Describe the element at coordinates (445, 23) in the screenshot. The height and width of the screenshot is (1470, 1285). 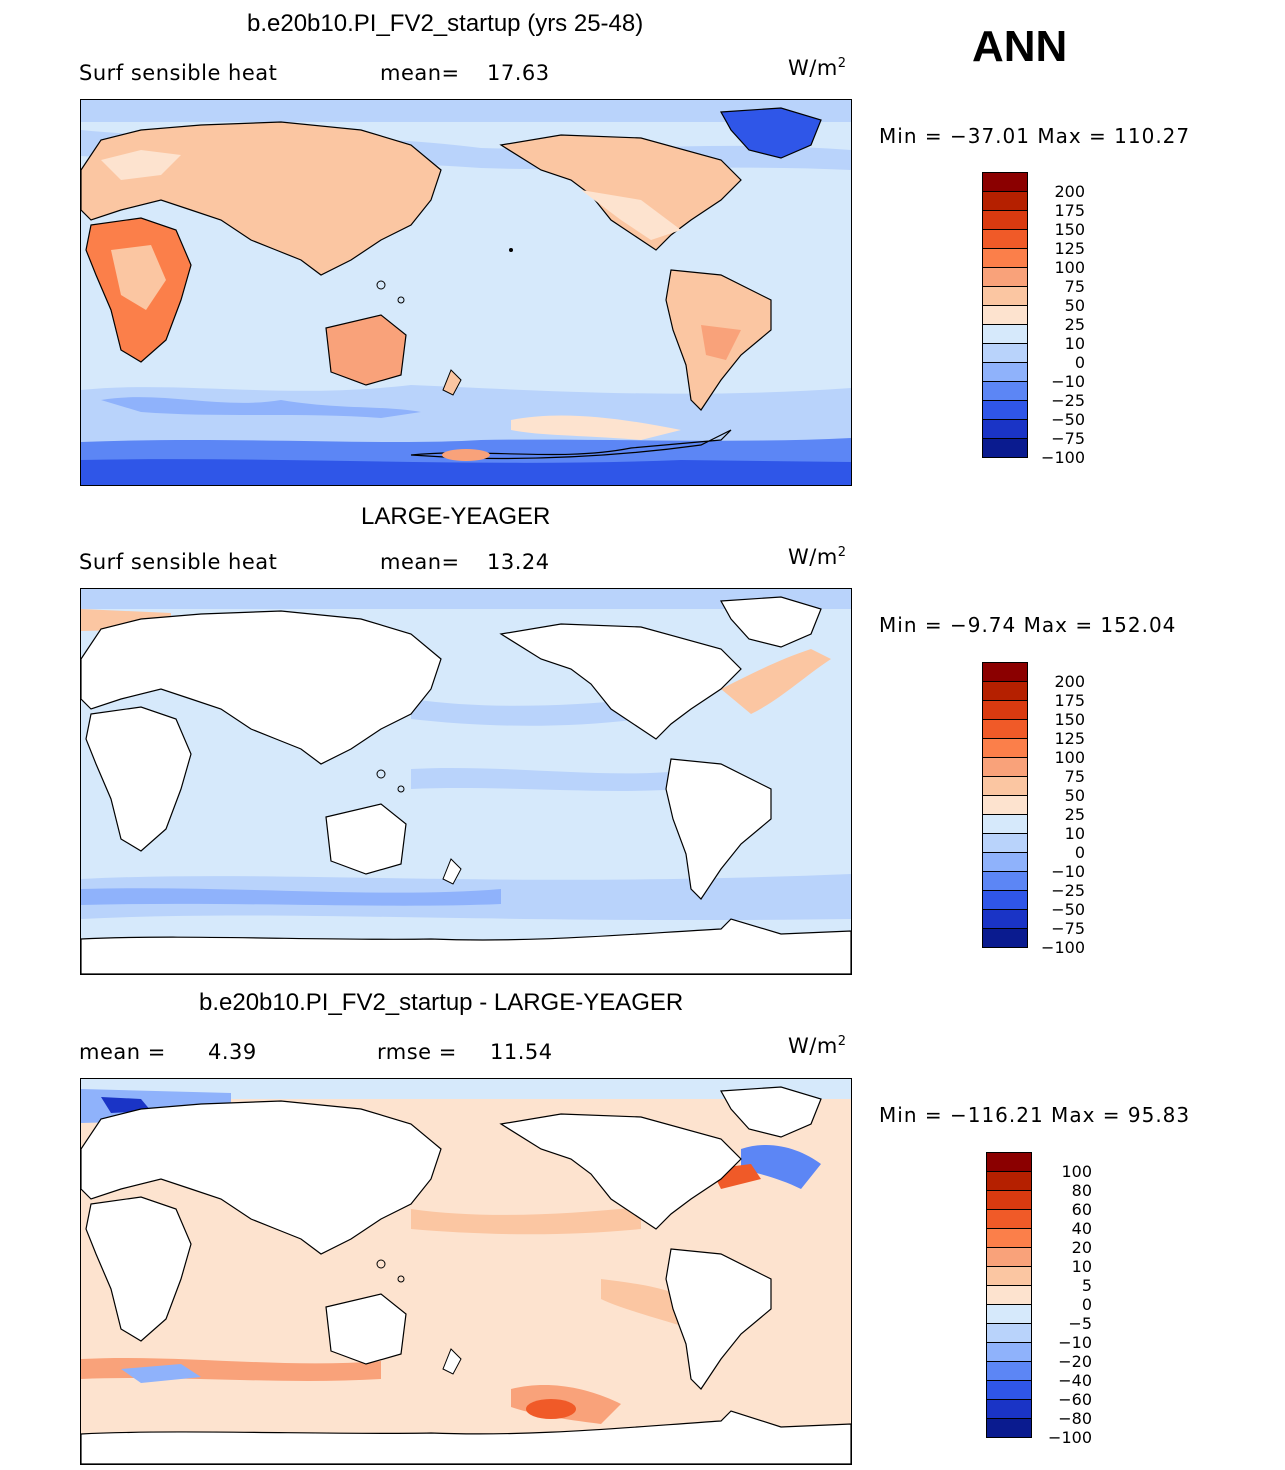
I see `panel-title: b.e20b10.PI_FV2_startup (yrs 25-48)` at that location.